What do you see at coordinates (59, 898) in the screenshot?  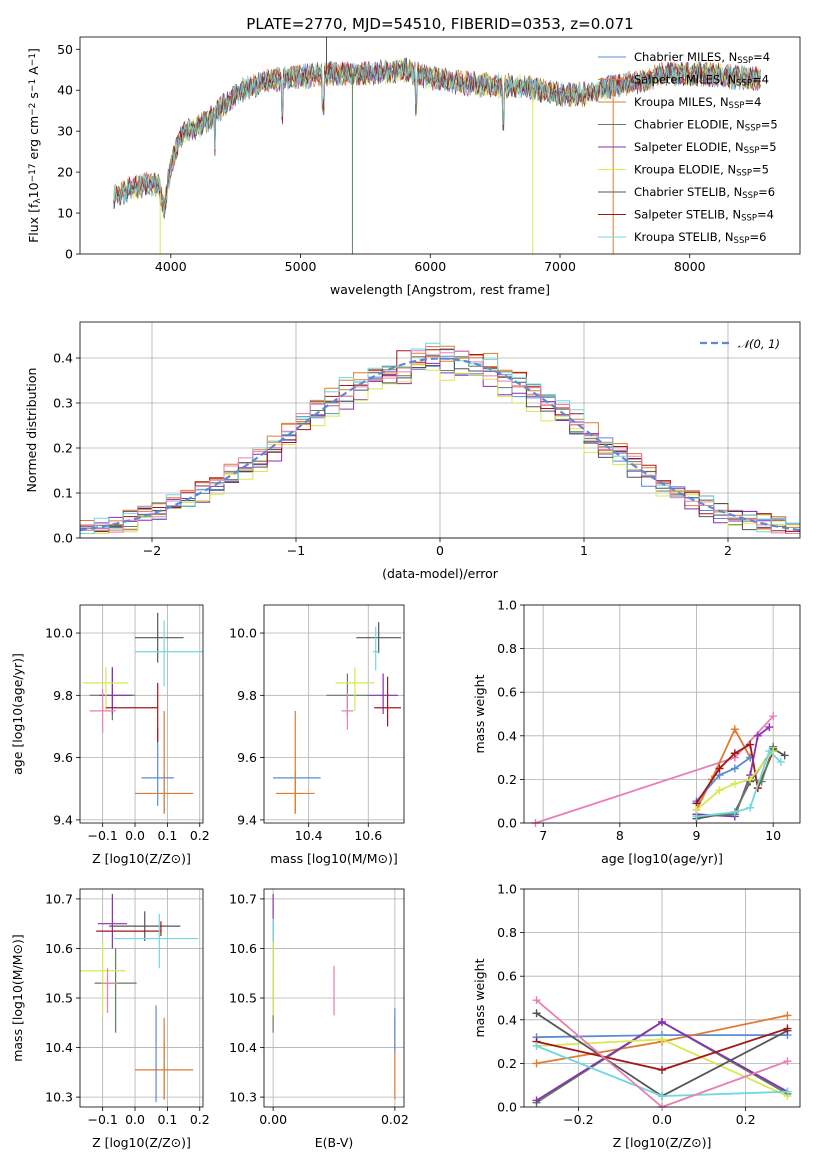 I see `y-tick-label: 10.7` at bounding box center [59, 898].